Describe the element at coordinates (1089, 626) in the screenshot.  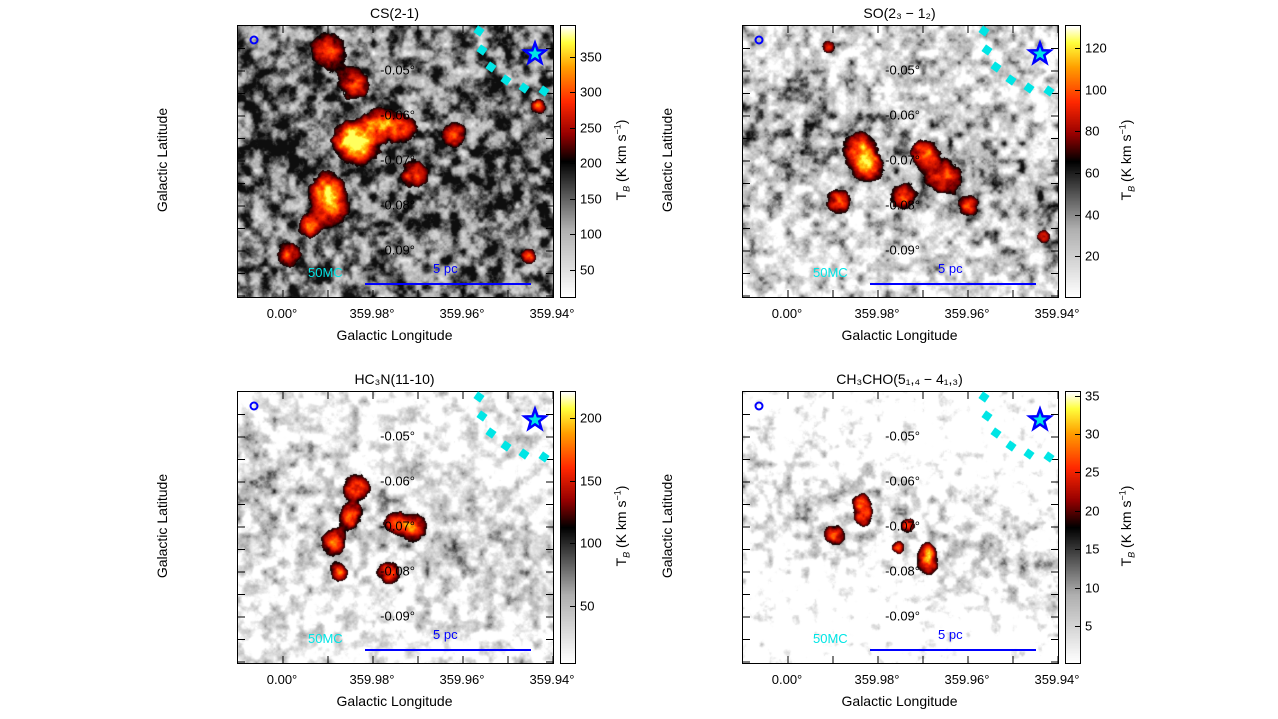
I see `colorbar-tick-label: 5` at that location.